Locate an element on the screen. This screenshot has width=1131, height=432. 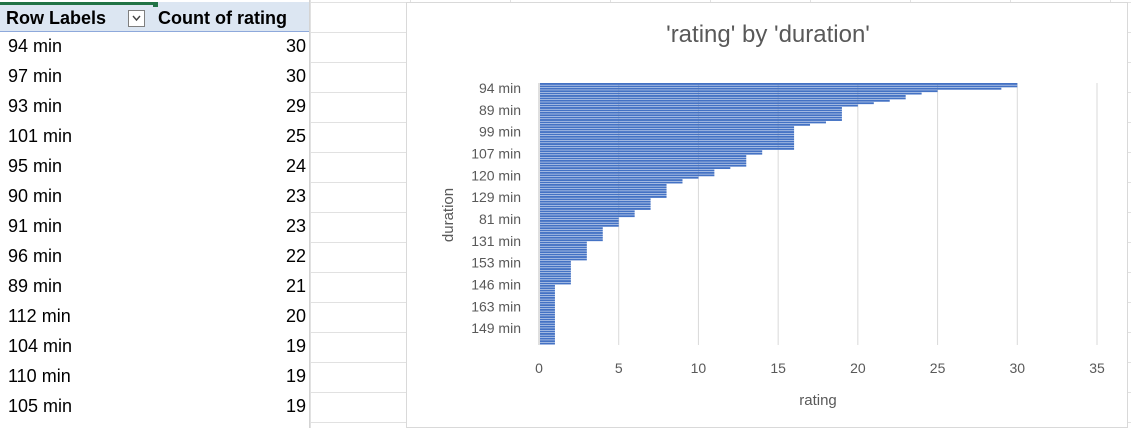
table-row: 110 min 19 is located at coordinates (155, 376).